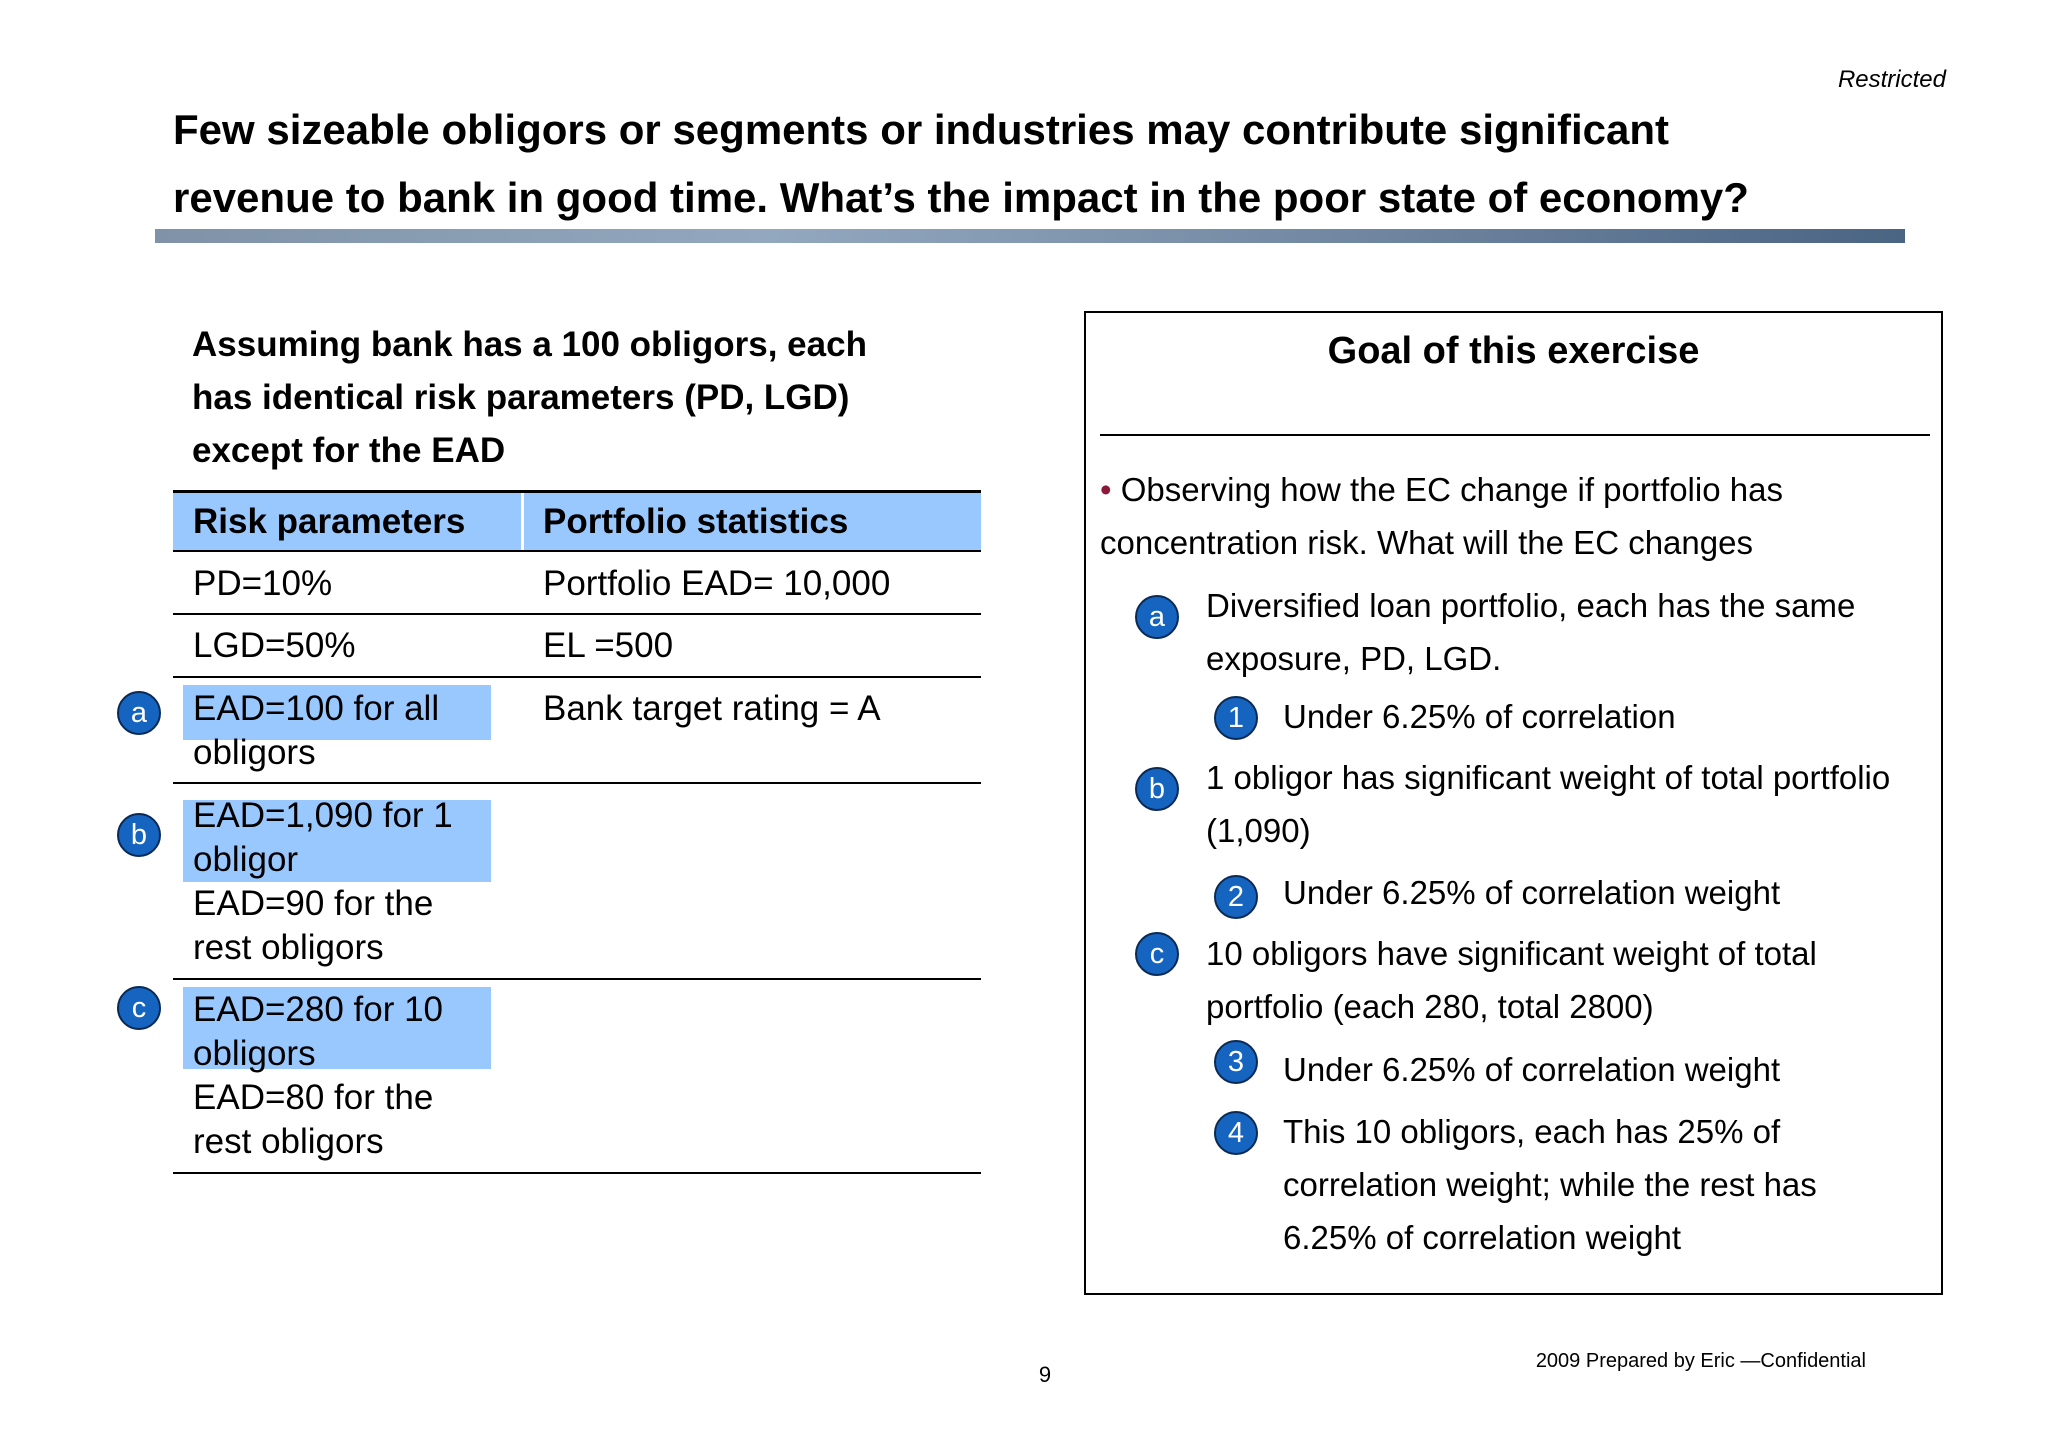 This screenshot has height=1447, width=2048. I want to click on goal-2-text: Under 6.25% of correlation weight, so click(1532, 892).